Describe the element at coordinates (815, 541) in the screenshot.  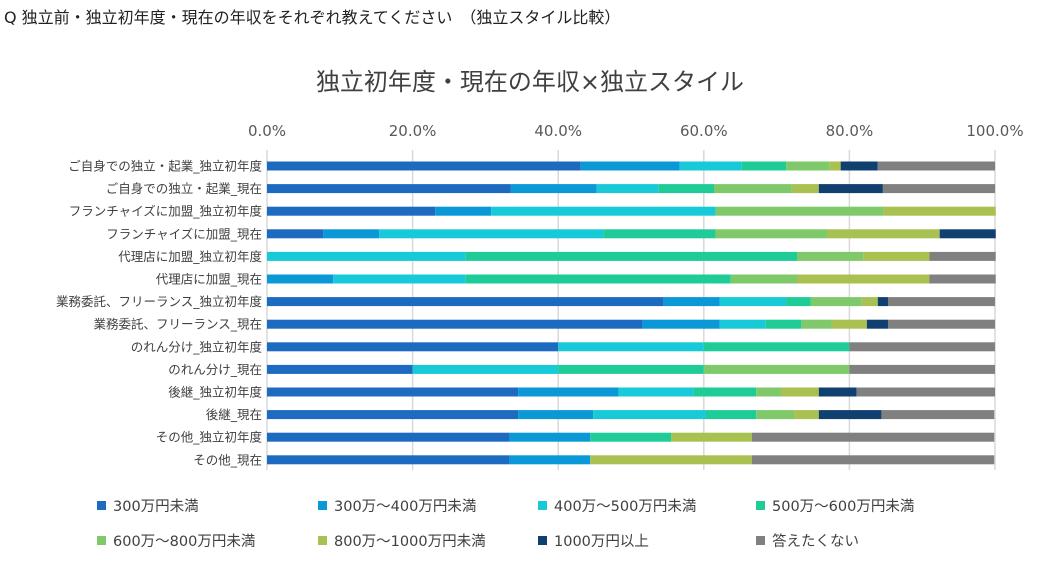
I see `legend-label: 答えたくない` at that location.